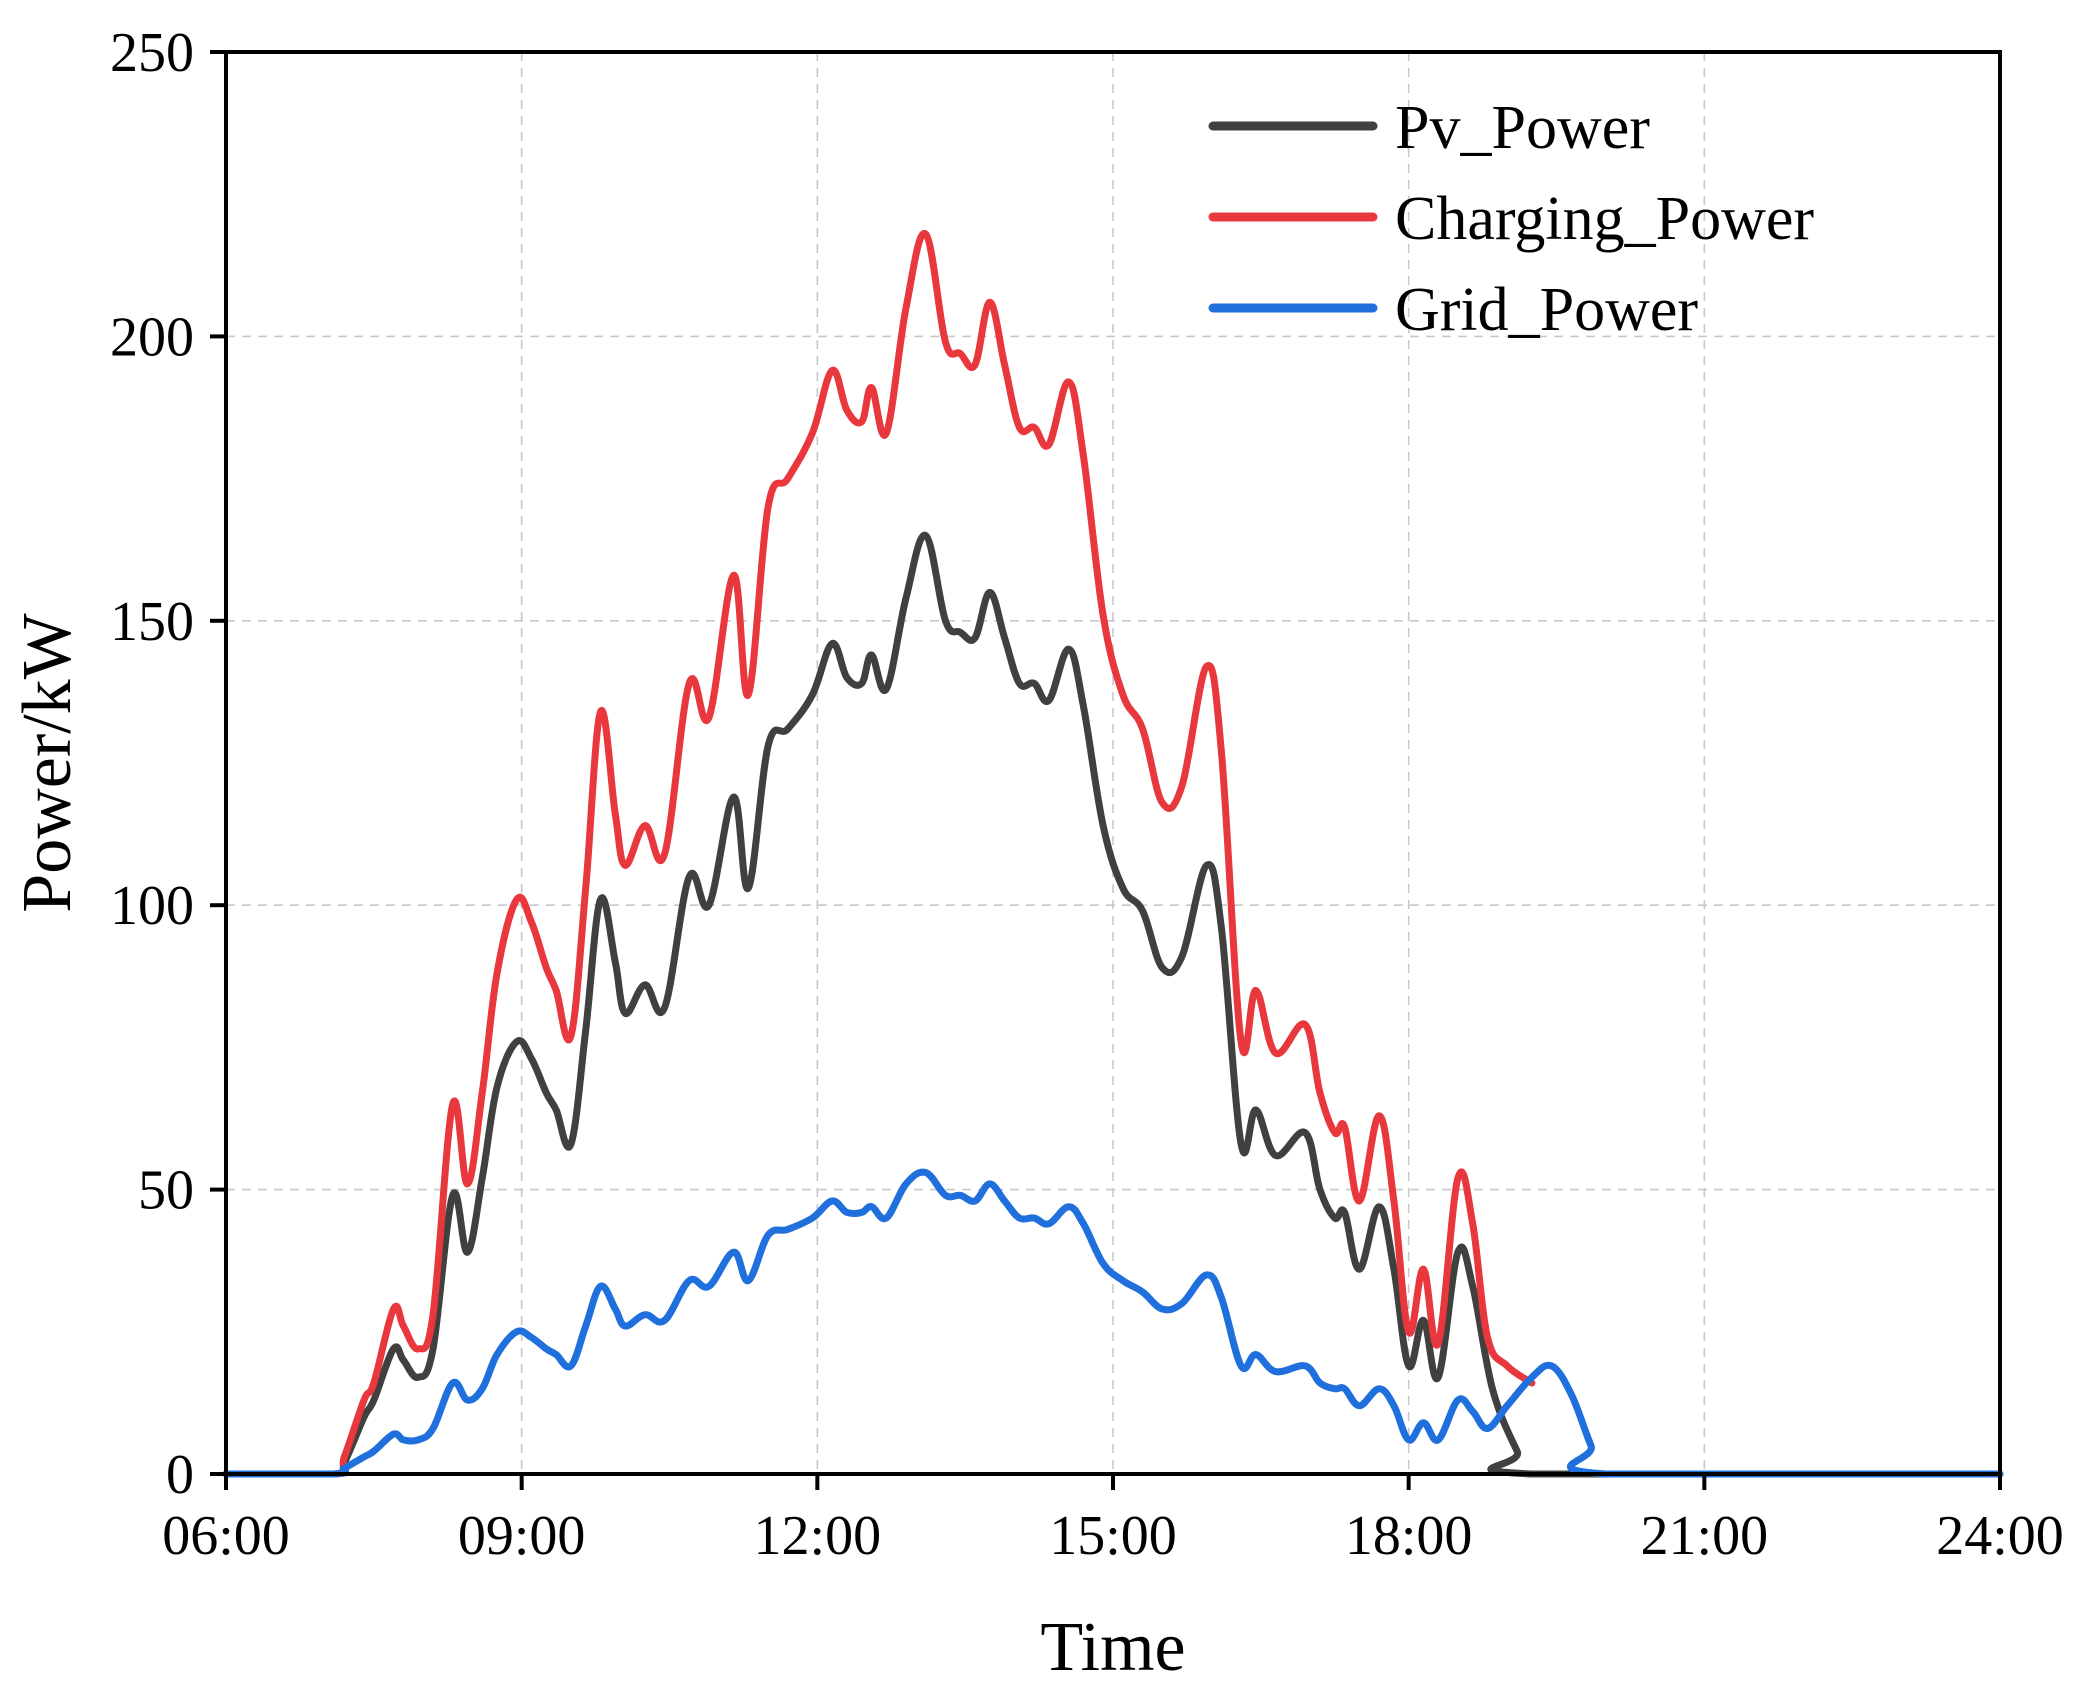 This screenshot has width=2077, height=1699. I want to click on x-tick-label: 09:00, so click(522, 1536).